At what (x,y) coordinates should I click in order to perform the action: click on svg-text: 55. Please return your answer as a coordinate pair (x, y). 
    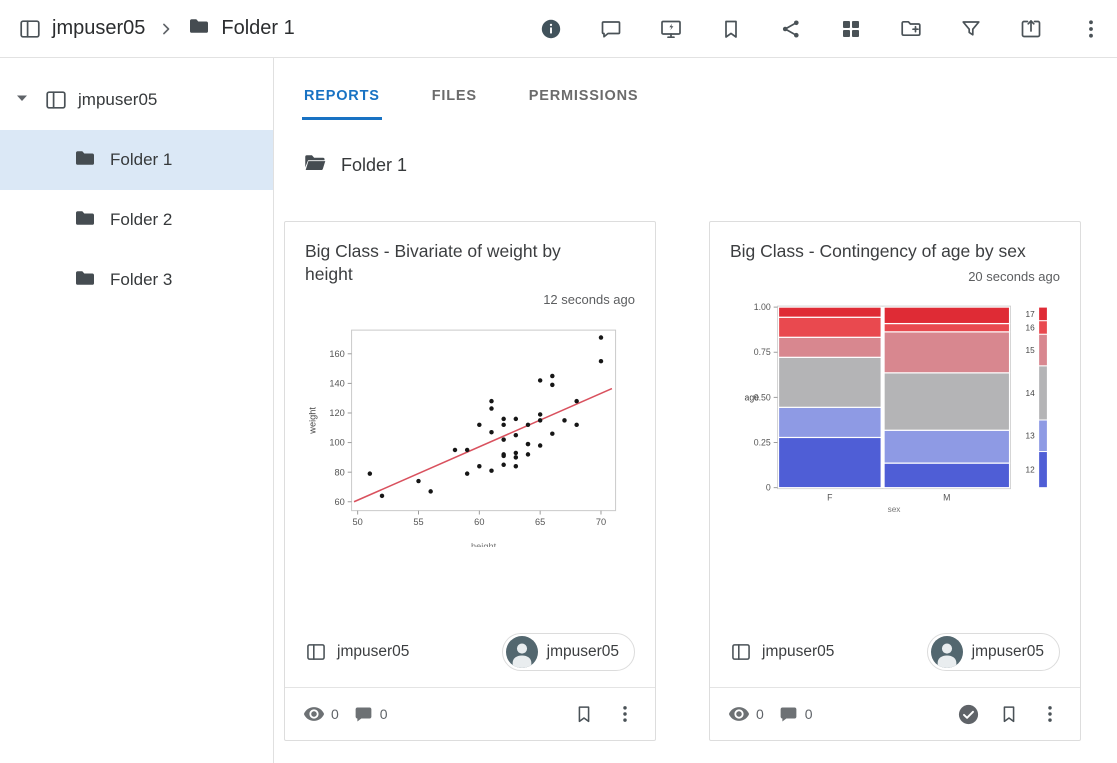
    Looking at the image, I should click on (418, 522).